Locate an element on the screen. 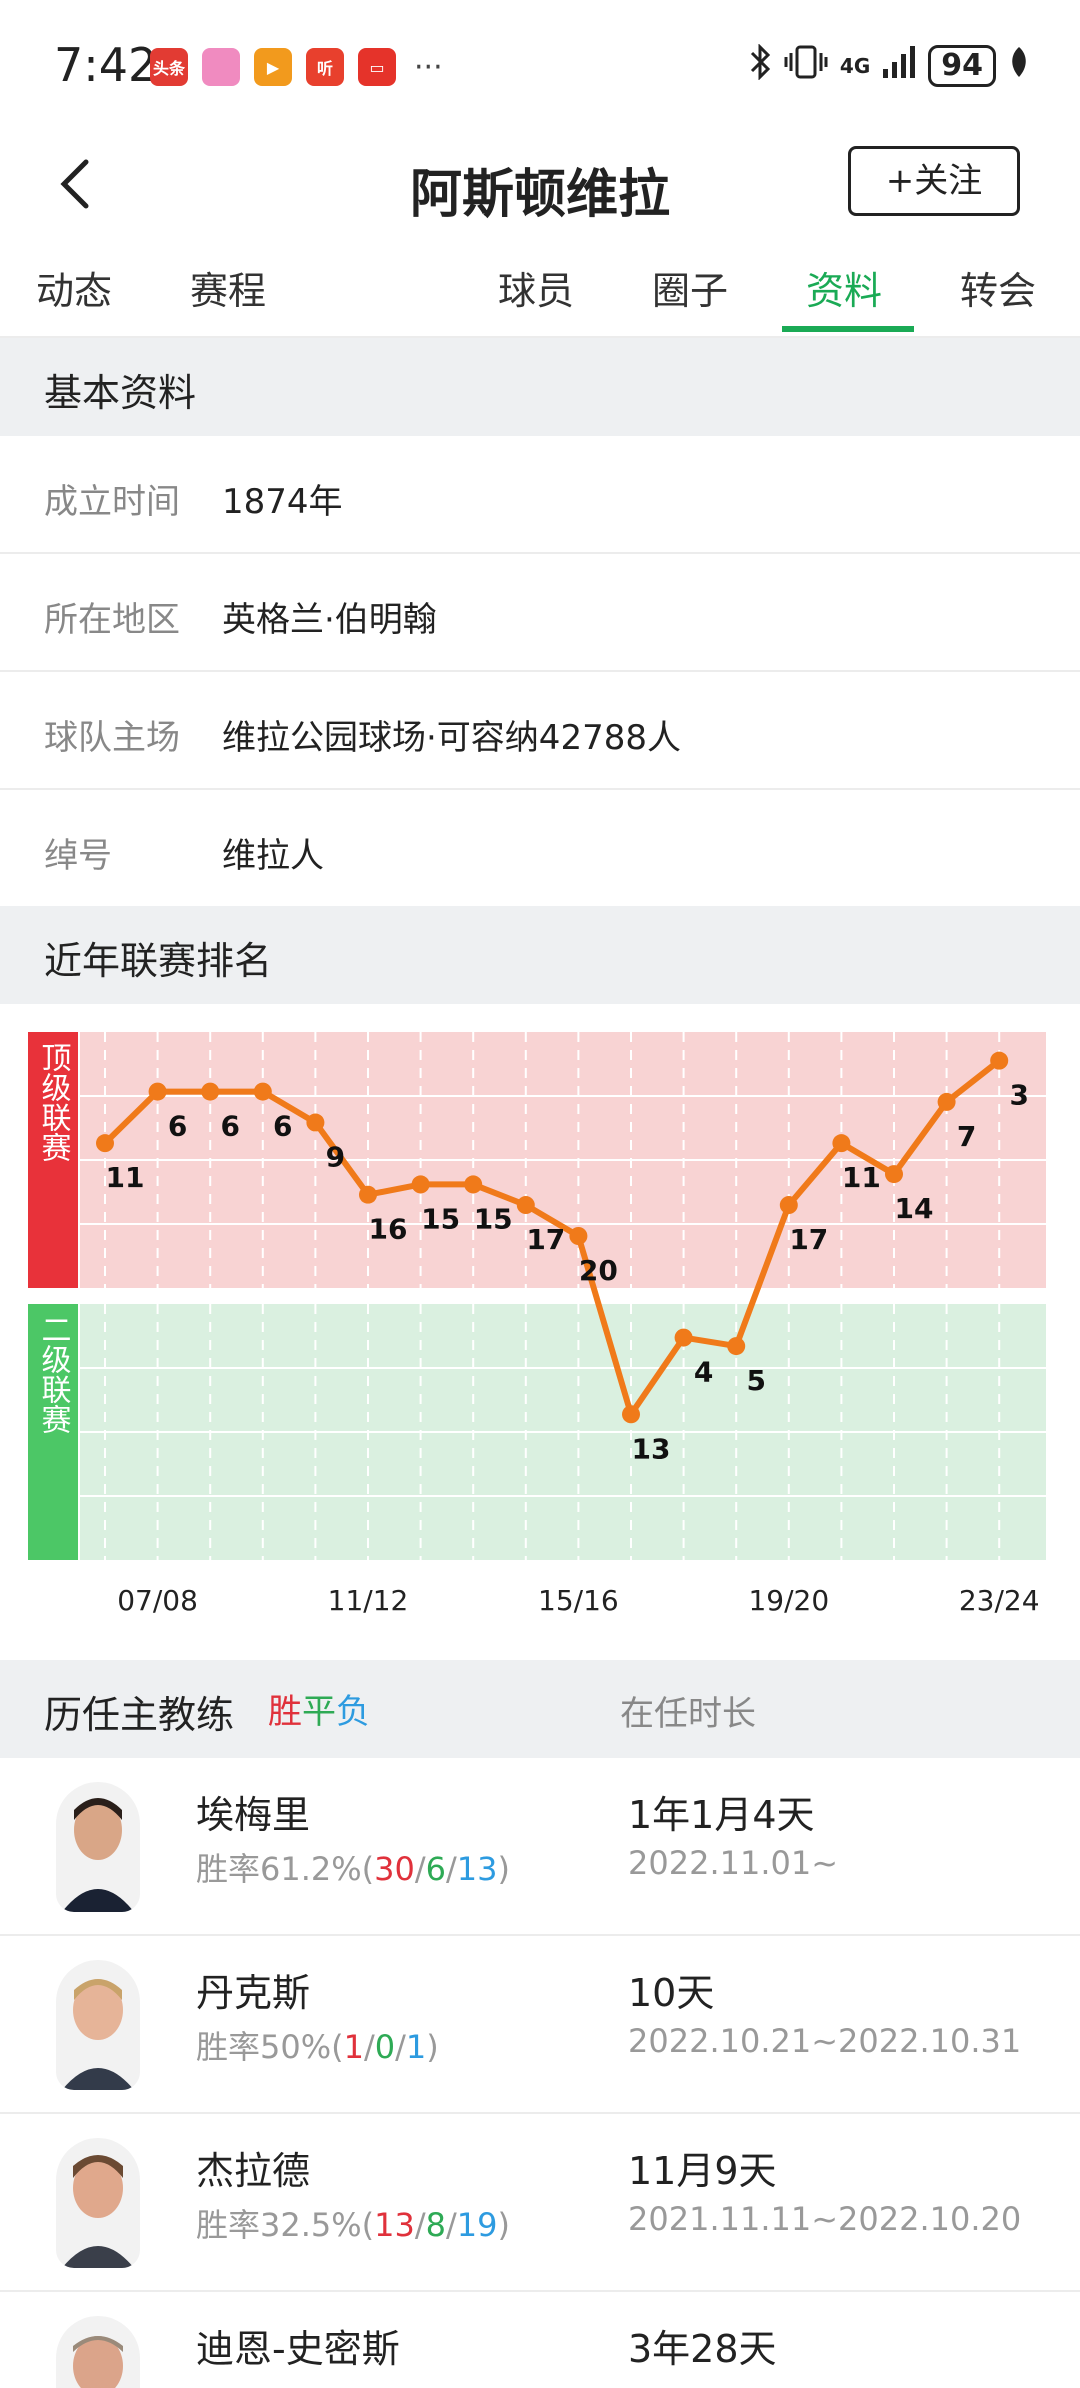 Image resolution: width=1080 pixels, height=2388 pixels. x-tick-label: 15/16 is located at coordinates (578, 1600).